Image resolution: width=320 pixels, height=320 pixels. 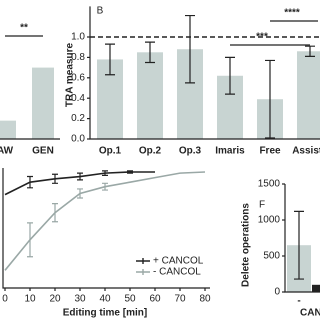 What do you see at coordinates (310, 313) in the screenshot?
I see `x-axis-label: CANCO` at bounding box center [310, 313].